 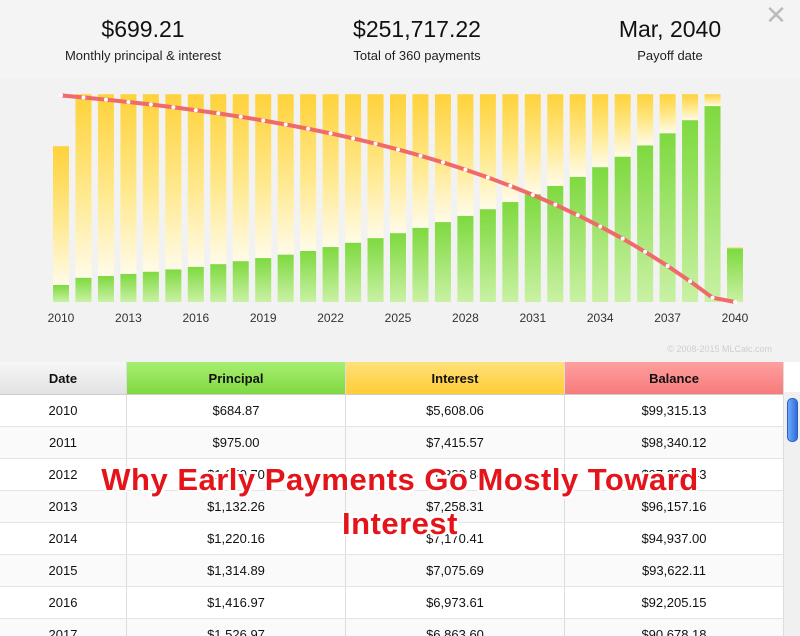 What do you see at coordinates (670, 55) in the screenshot?
I see `payoff-date-label: Payoff date` at bounding box center [670, 55].